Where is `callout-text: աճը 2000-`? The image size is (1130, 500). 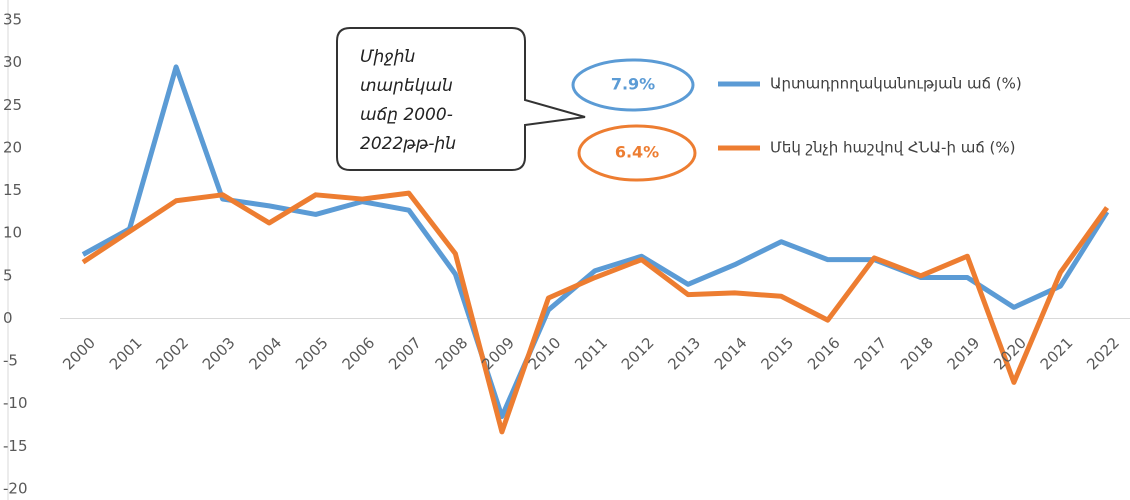 callout-text: աճը 2000- is located at coordinates (406, 115).